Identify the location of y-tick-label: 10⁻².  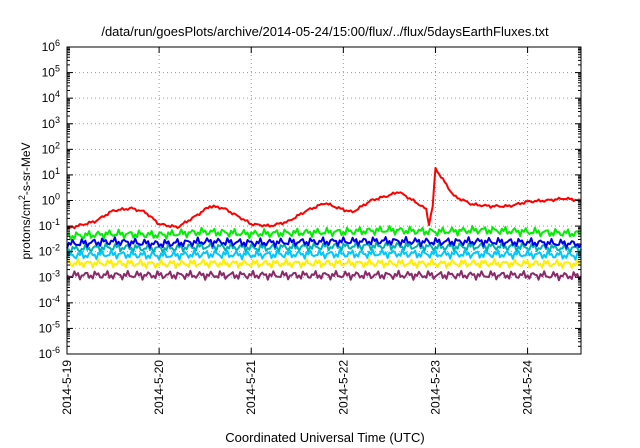
(49, 251).